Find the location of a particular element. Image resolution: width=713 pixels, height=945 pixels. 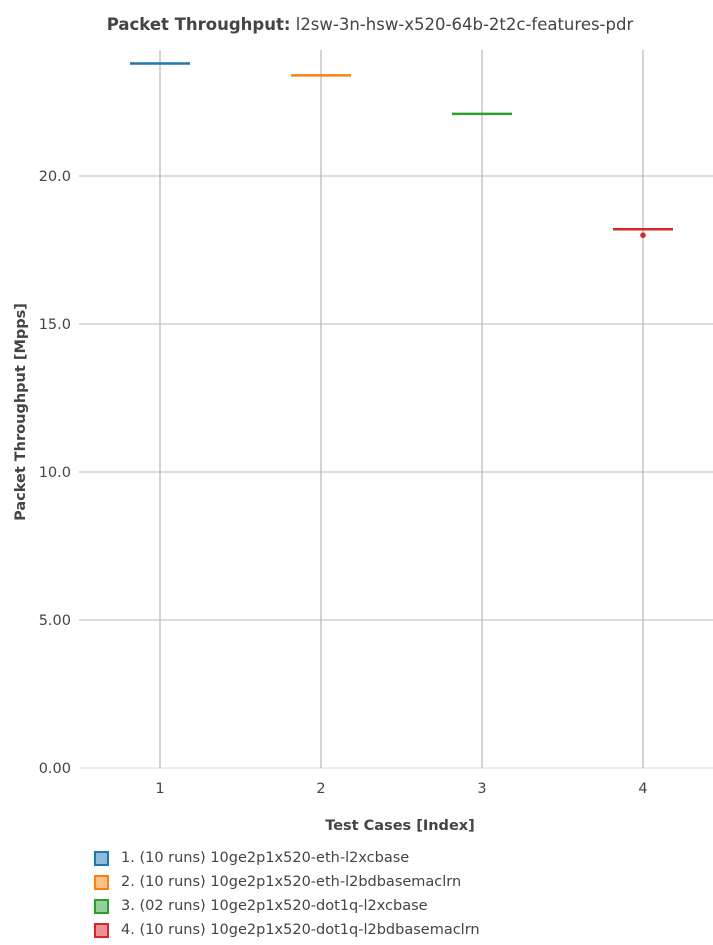

y-tick-label: 15.0 is located at coordinates (55, 325).